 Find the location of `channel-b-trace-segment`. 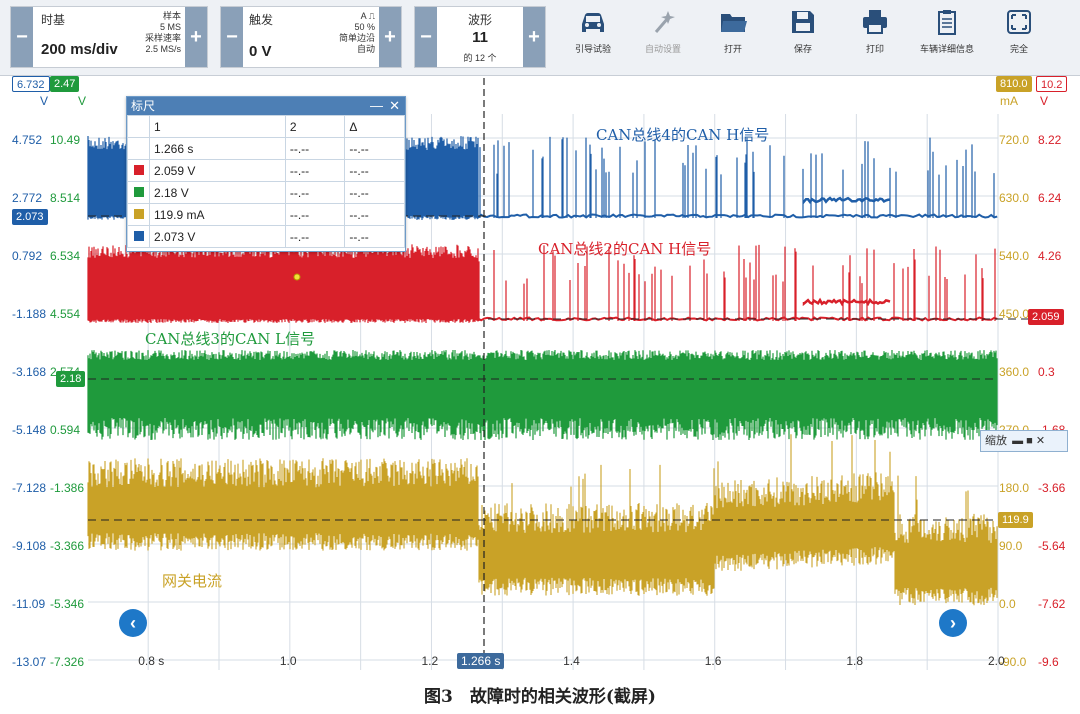

channel-b-trace-segment is located at coordinates (846, 302).